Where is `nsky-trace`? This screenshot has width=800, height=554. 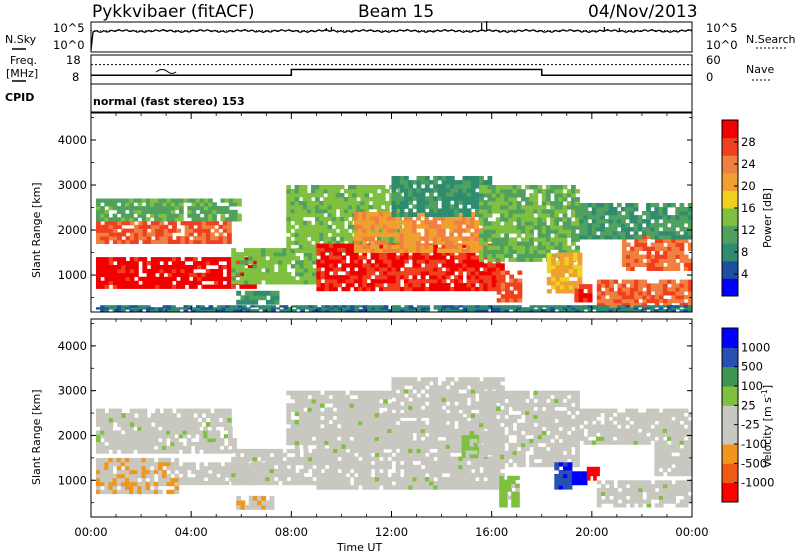
nsky-trace is located at coordinates (391, 39).